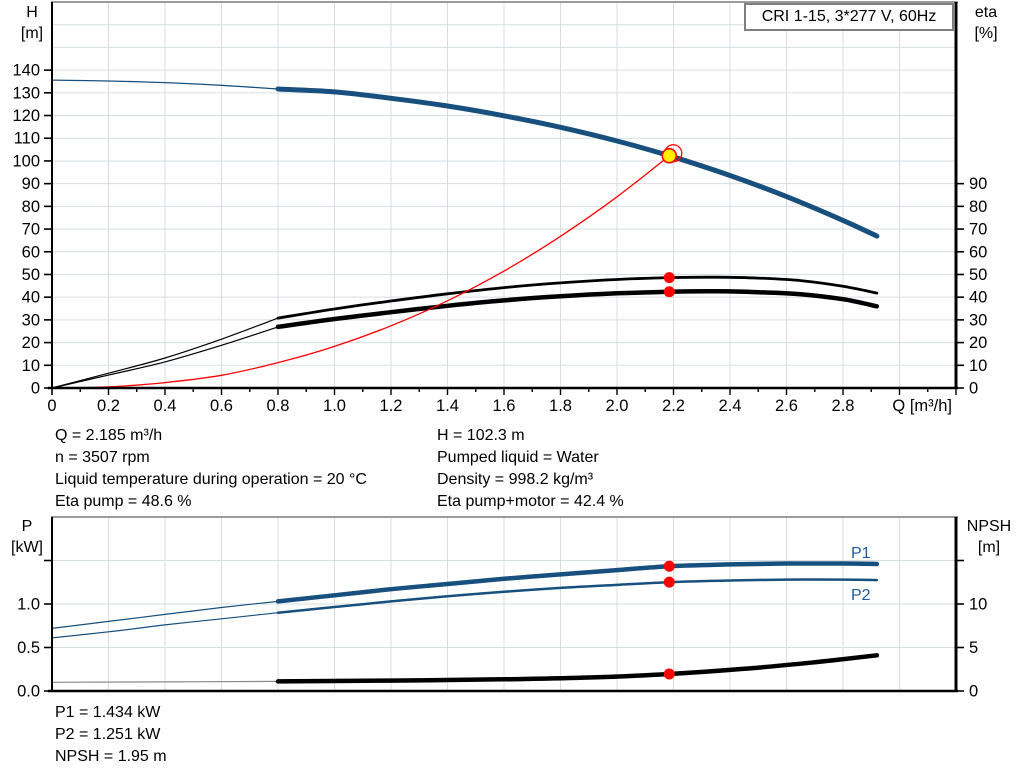 Image resolution: width=1024 pixels, height=781 pixels. What do you see at coordinates (669, 292) in the screenshot?
I see `eta-pump-motor-point` at bounding box center [669, 292].